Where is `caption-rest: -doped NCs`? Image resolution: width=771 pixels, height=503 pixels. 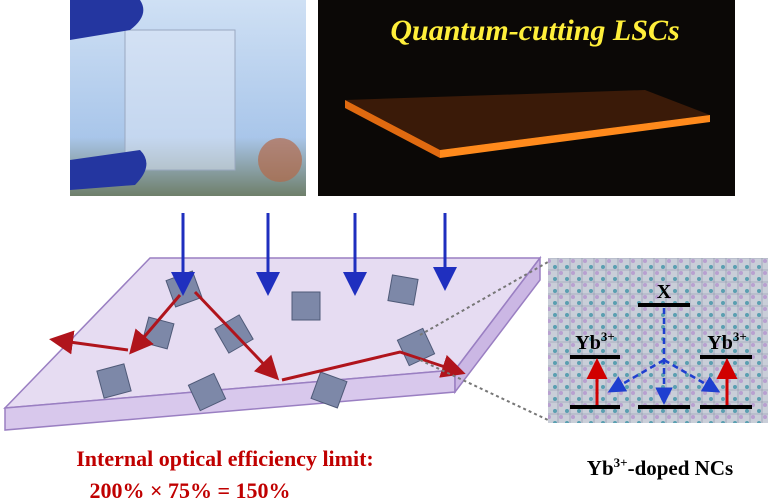 caption-rest: -doped NCs is located at coordinates (681, 468).